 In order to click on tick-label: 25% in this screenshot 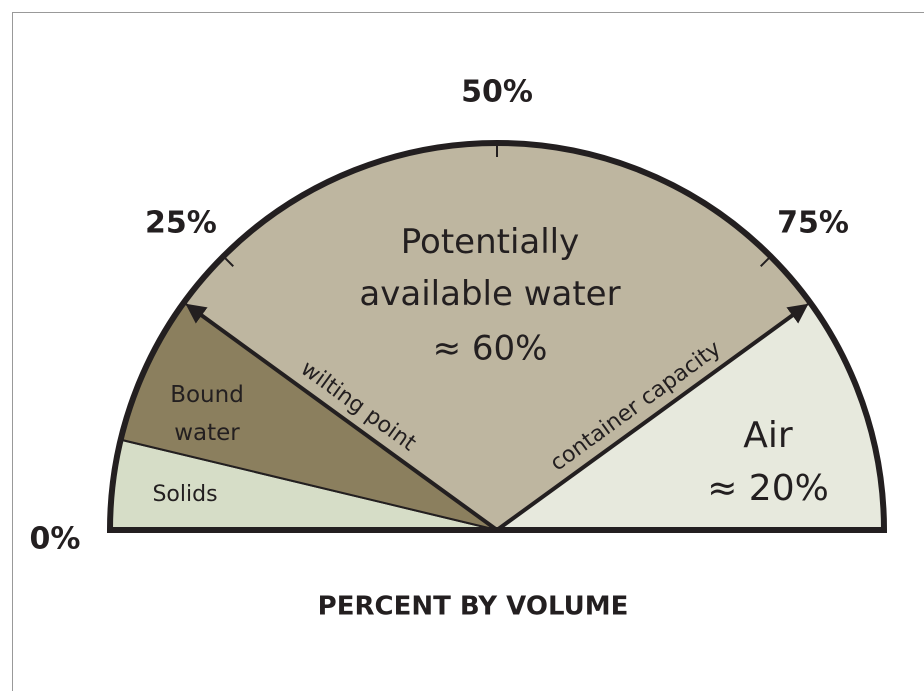, I will do `click(181, 222)`.